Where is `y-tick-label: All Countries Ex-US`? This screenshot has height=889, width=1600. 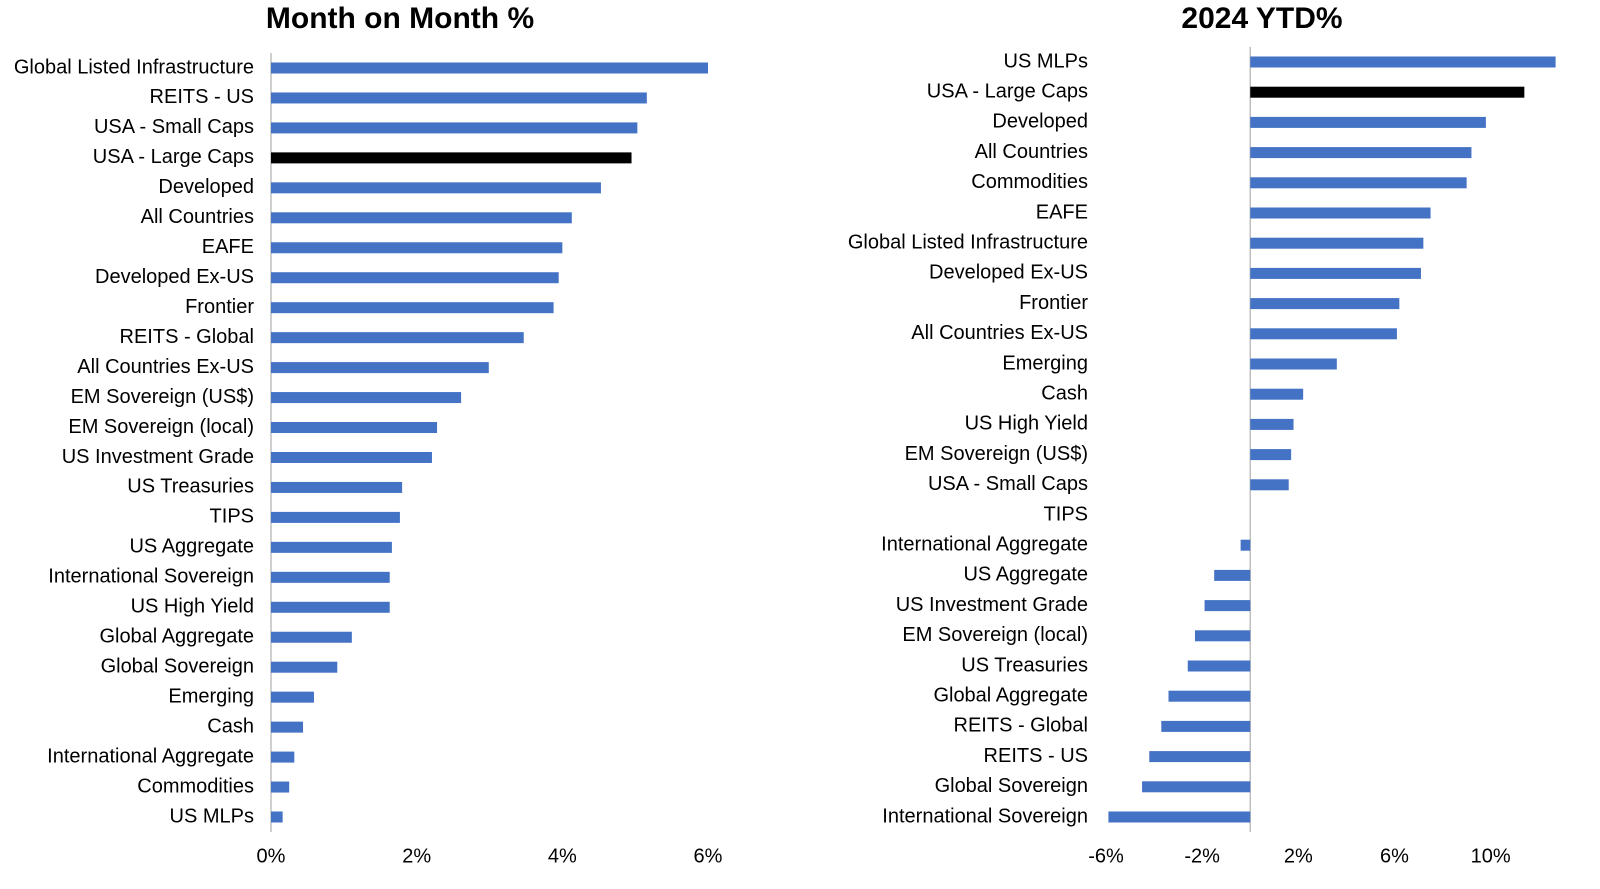
y-tick-label: All Countries Ex-US is located at coordinates (999, 333).